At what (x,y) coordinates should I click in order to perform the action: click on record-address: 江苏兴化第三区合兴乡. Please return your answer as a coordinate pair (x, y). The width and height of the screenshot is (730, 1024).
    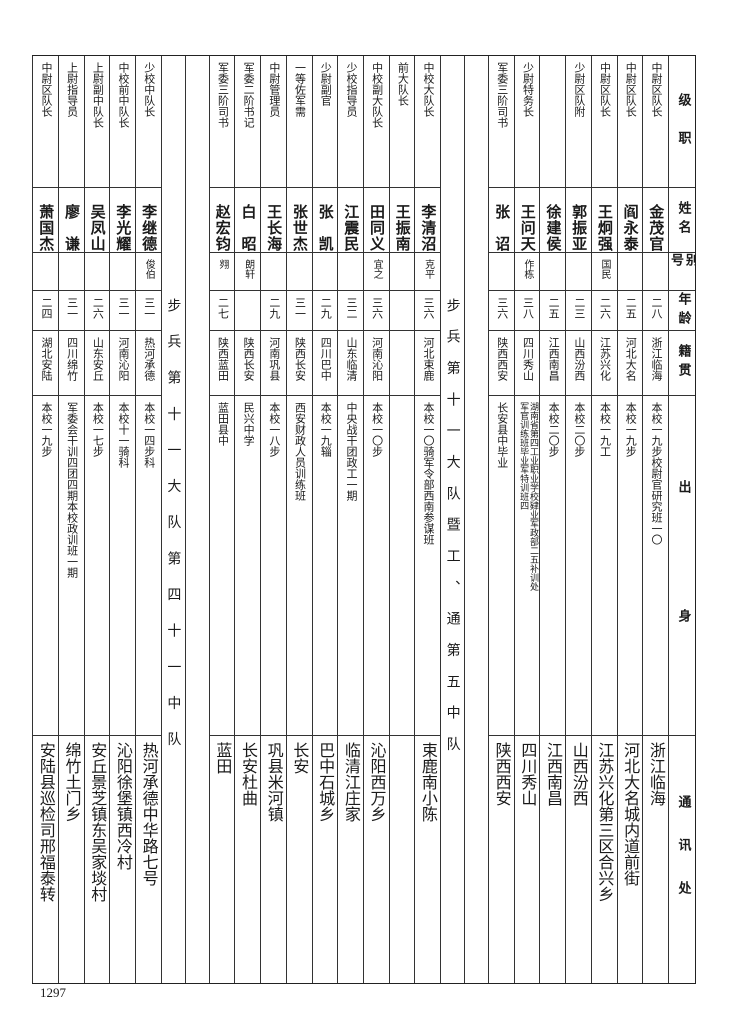
    Looking at the image, I should click on (604, 859).